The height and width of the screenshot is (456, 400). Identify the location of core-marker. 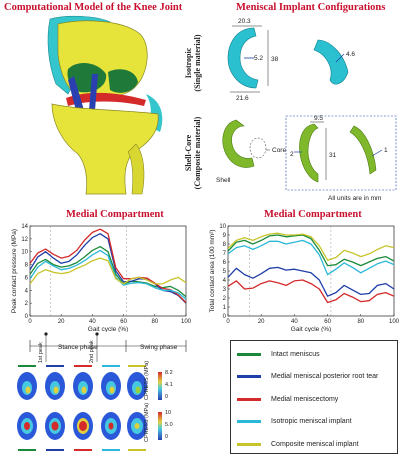
(258, 148).